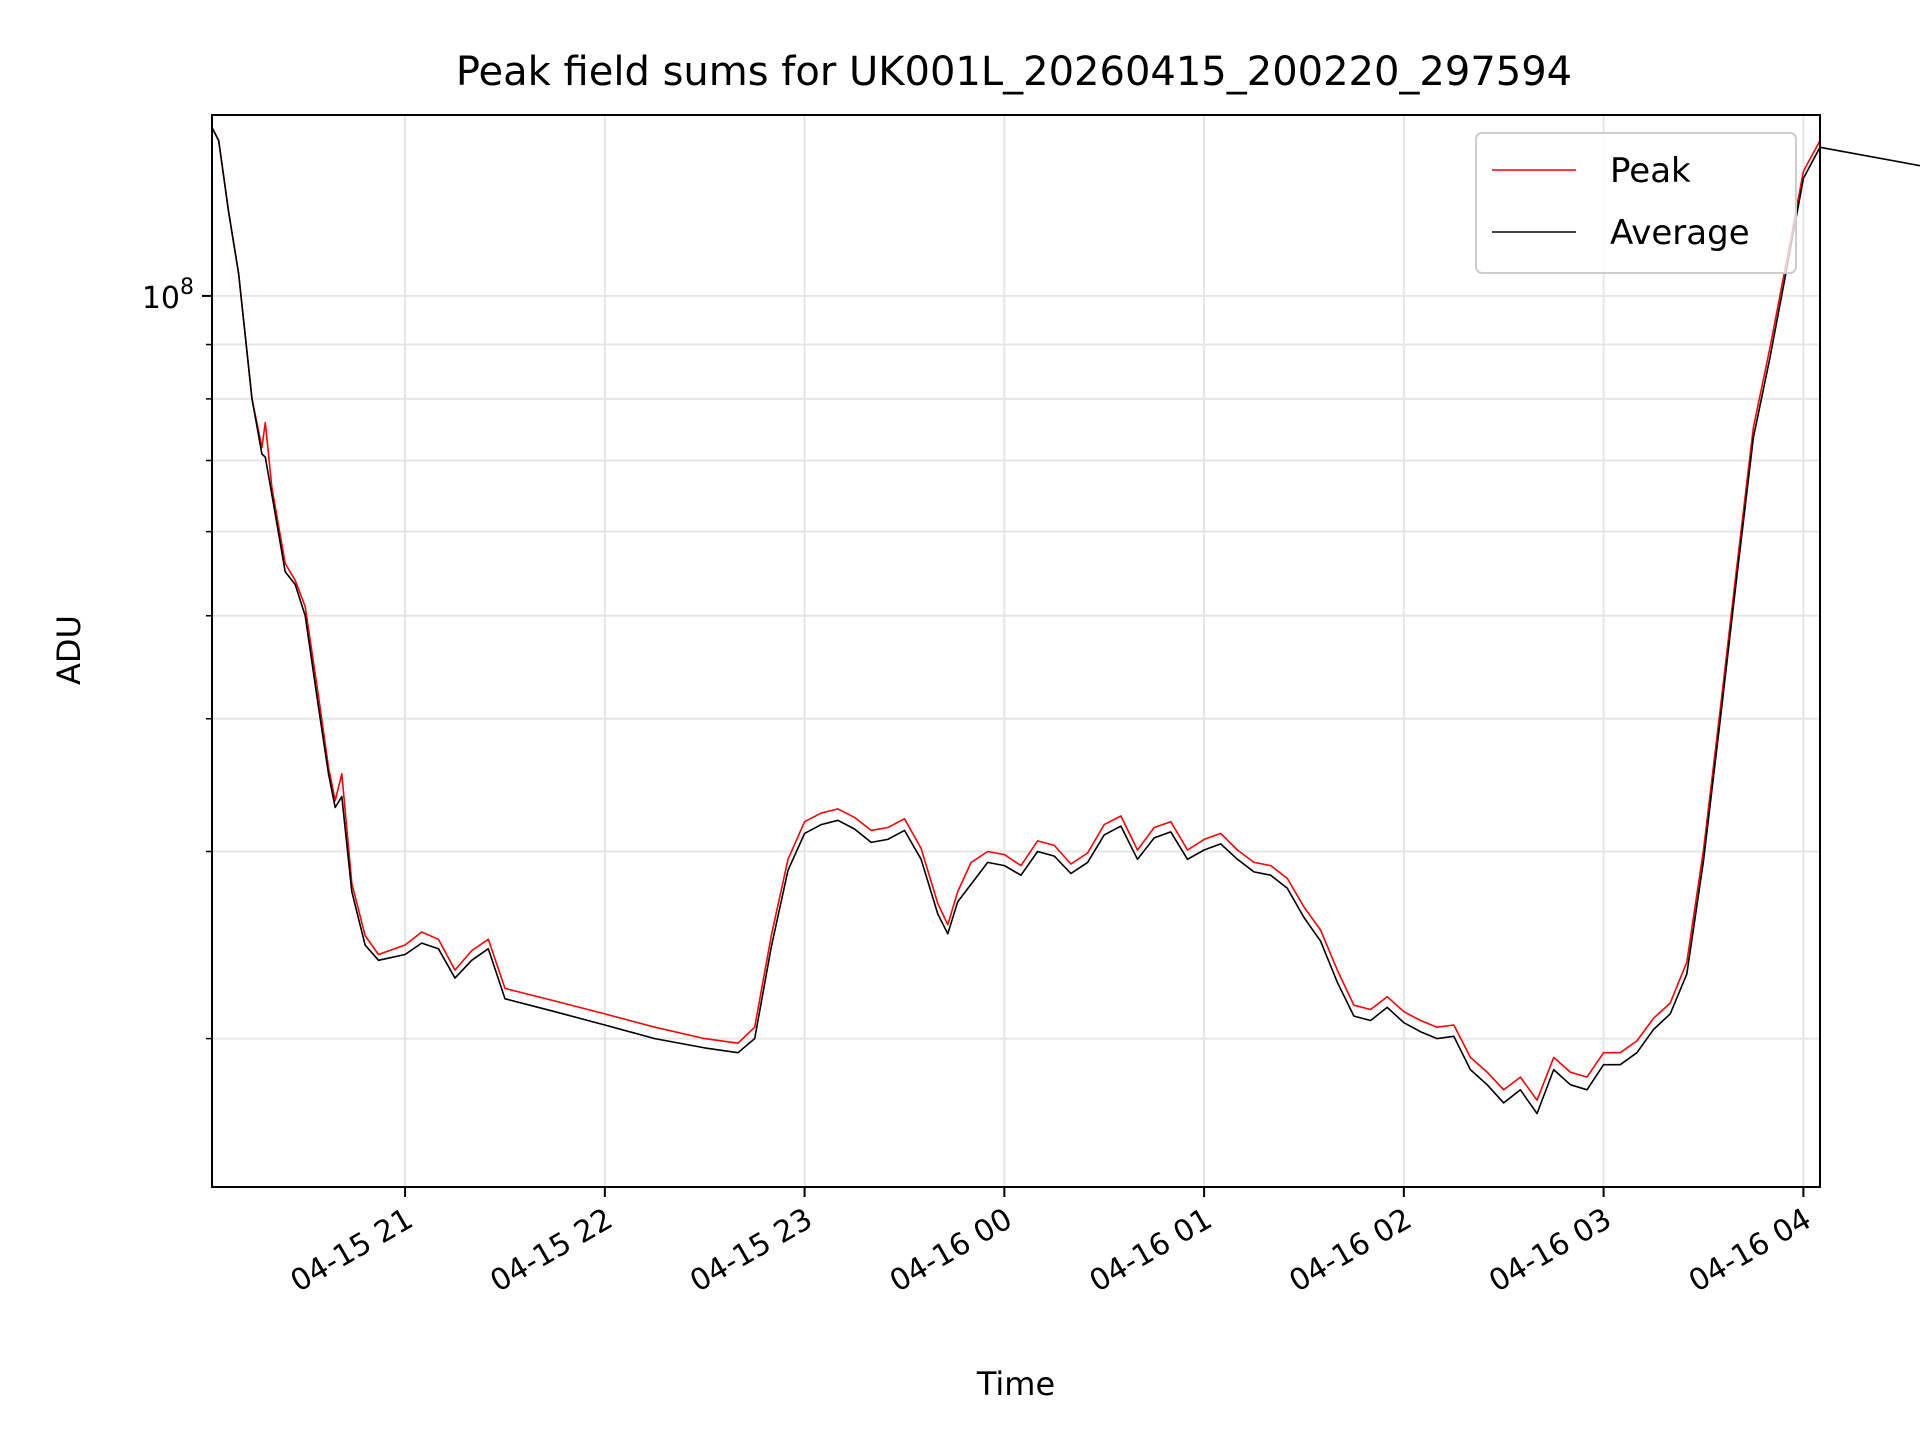  Describe the element at coordinates (69, 650) in the screenshot. I see `y-axis-label: ADU` at that location.